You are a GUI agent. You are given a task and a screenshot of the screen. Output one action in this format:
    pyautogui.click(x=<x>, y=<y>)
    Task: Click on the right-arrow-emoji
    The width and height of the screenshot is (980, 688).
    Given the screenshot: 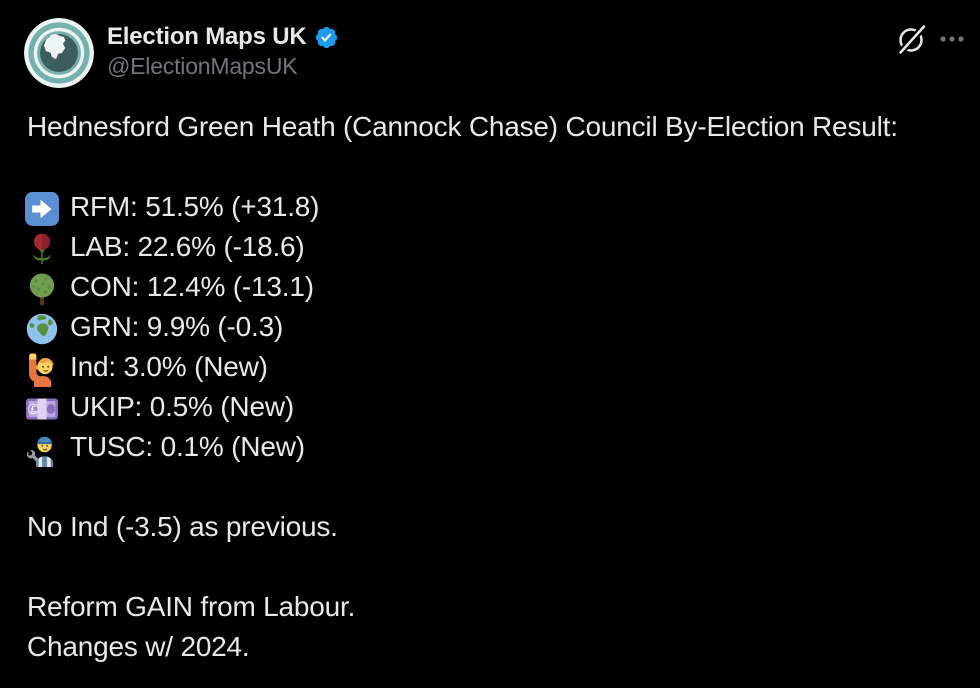 What is the action you would take?
    pyautogui.click(x=42, y=208)
    